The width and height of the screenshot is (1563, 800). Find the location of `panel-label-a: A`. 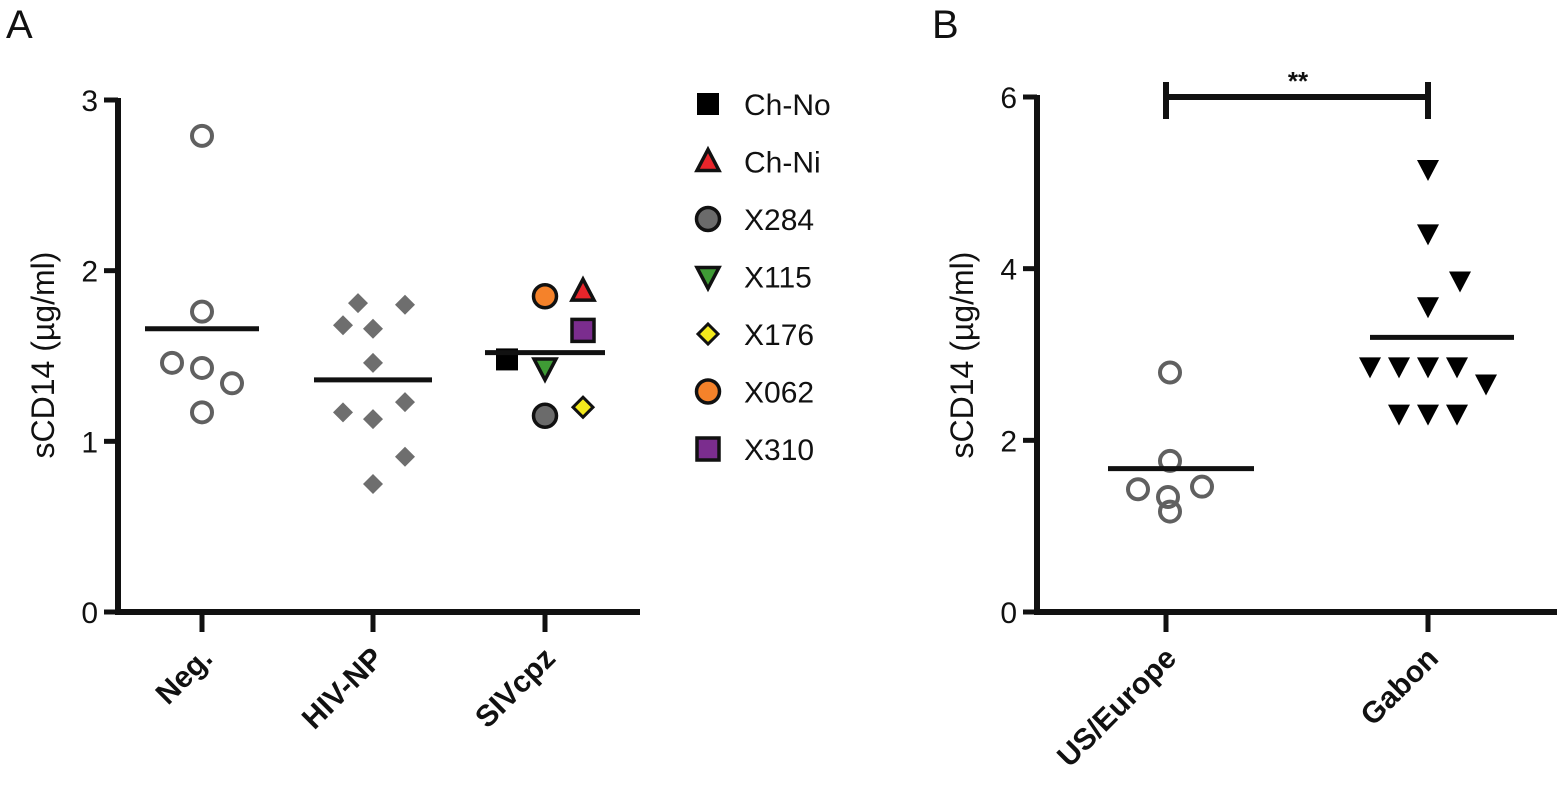

panel-label-a: A is located at coordinates (19, 25).